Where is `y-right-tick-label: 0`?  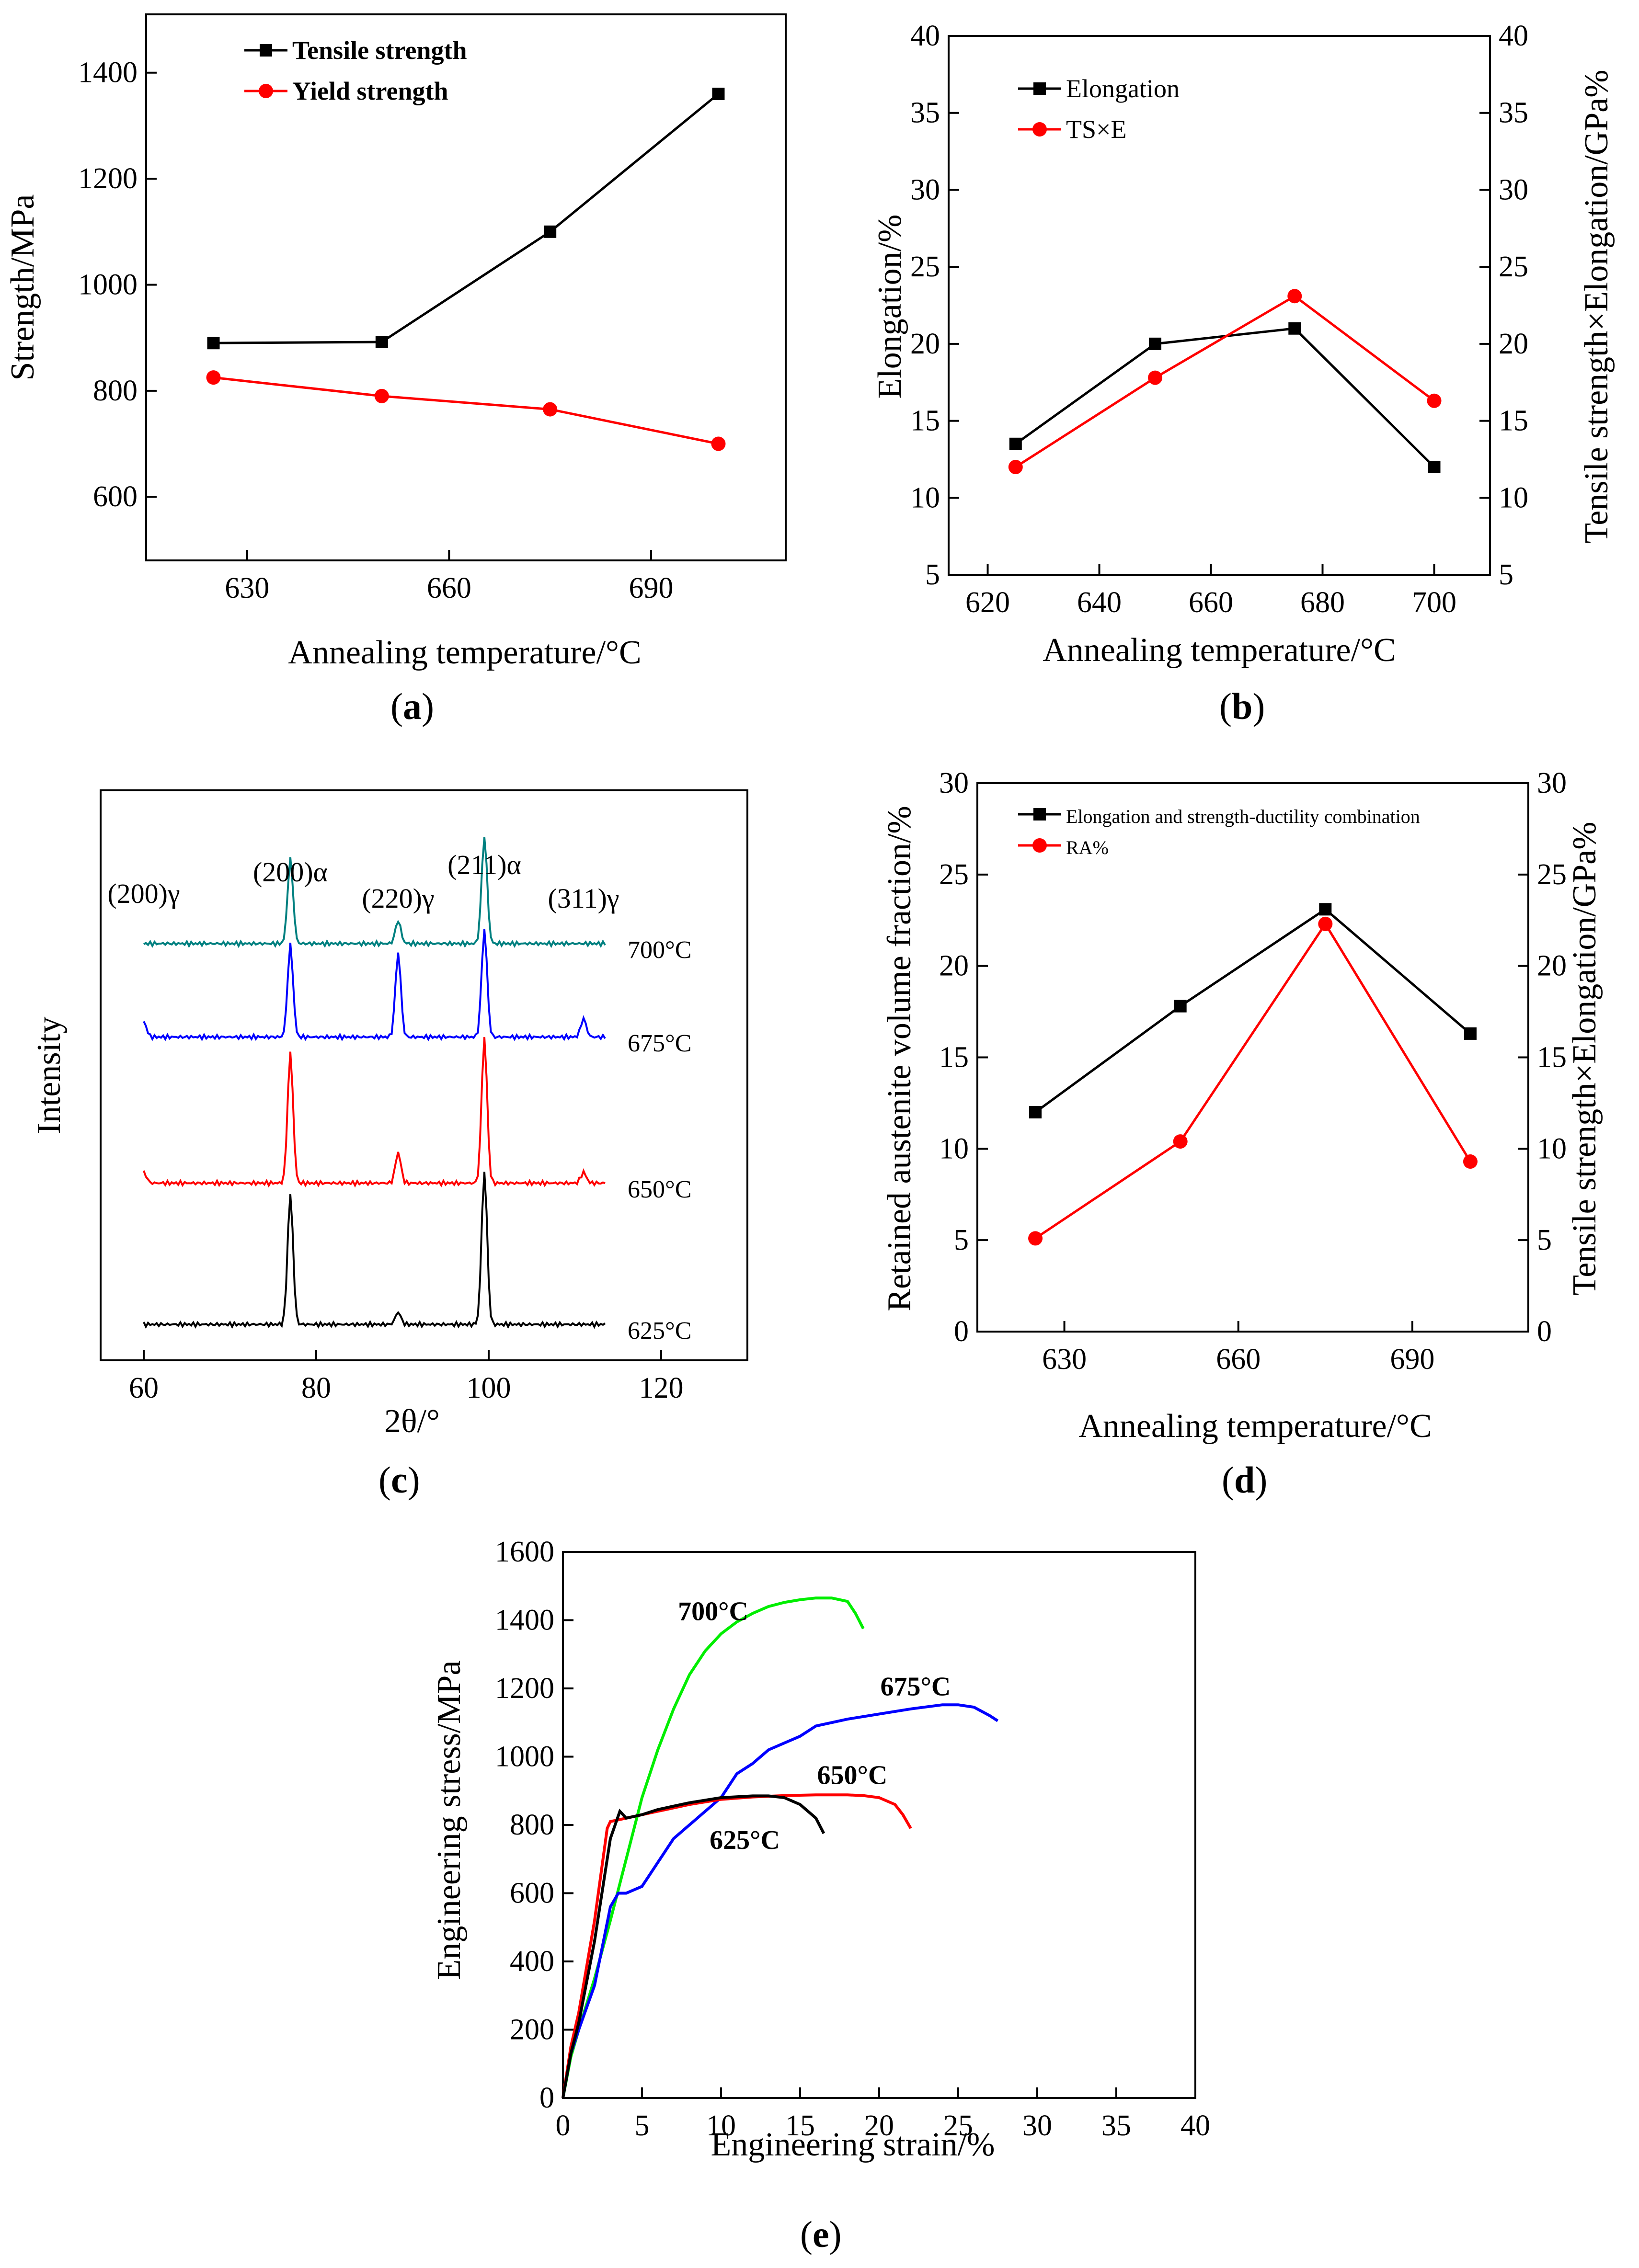 y-right-tick-label: 0 is located at coordinates (1544, 1331).